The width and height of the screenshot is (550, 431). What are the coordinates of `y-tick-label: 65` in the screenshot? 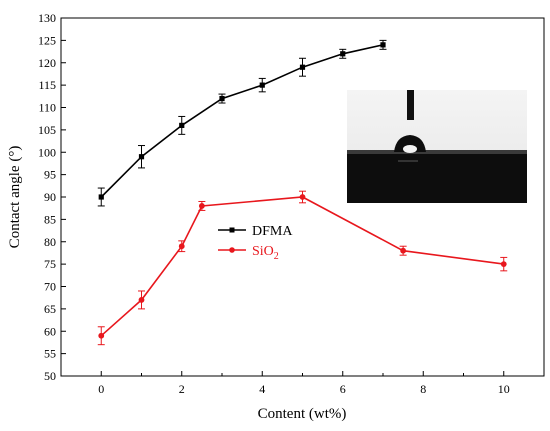 It's located at (50, 309).